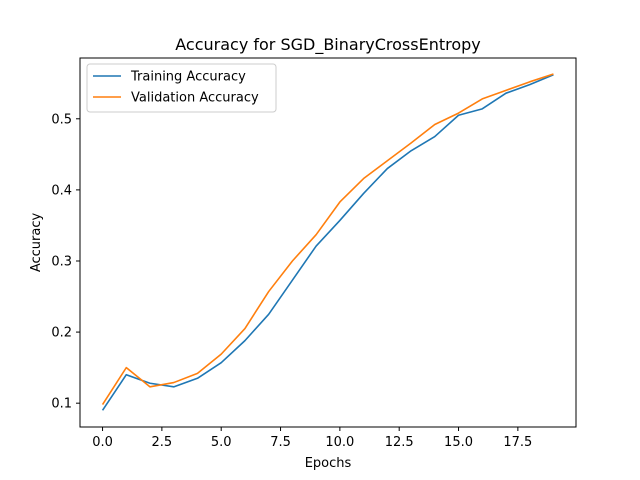  I want to click on chart-title: Accuracy for SGD_BinaryCrossEntropy, so click(328, 45).